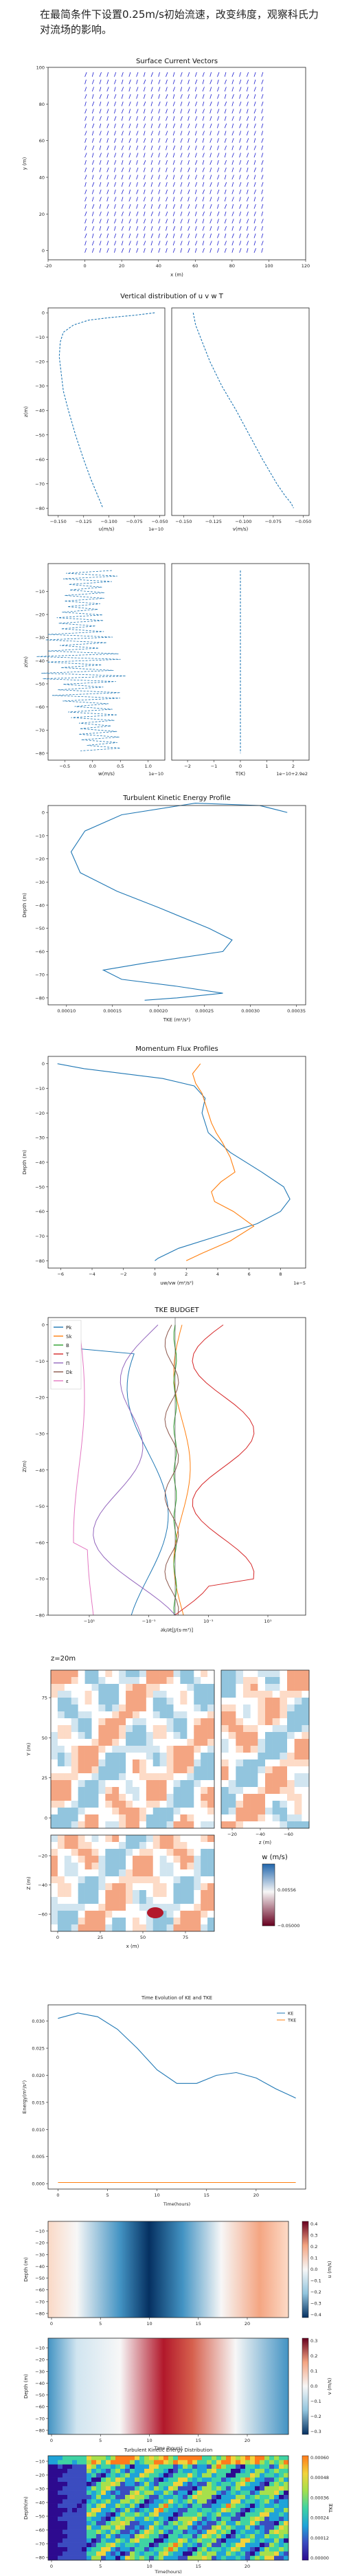  What do you see at coordinates (313, 2224) in the screenshot?
I see `colorbar-tick: 0.4` at bounding box center [313, 2224].